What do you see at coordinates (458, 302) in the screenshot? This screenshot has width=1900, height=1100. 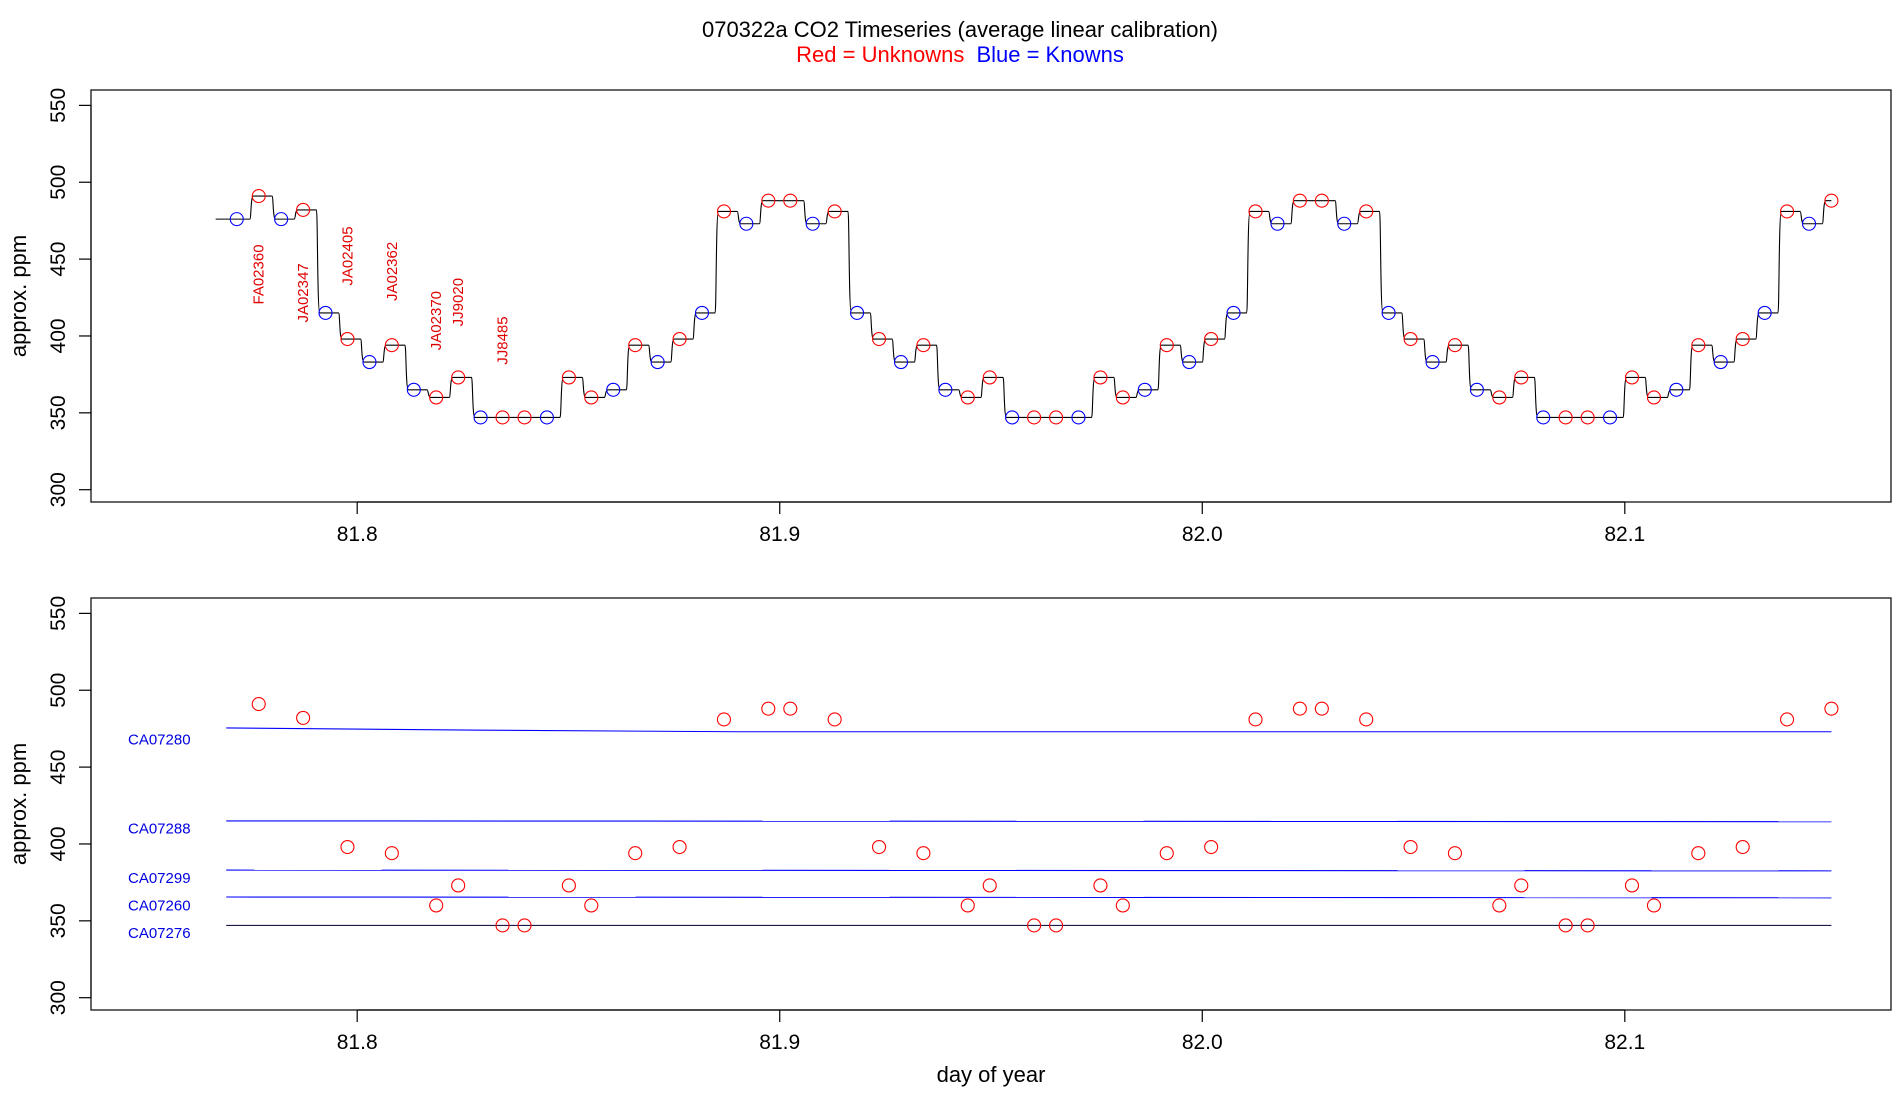 I see `sample-id-label: JJ9020` at bounding box center [458, 302].